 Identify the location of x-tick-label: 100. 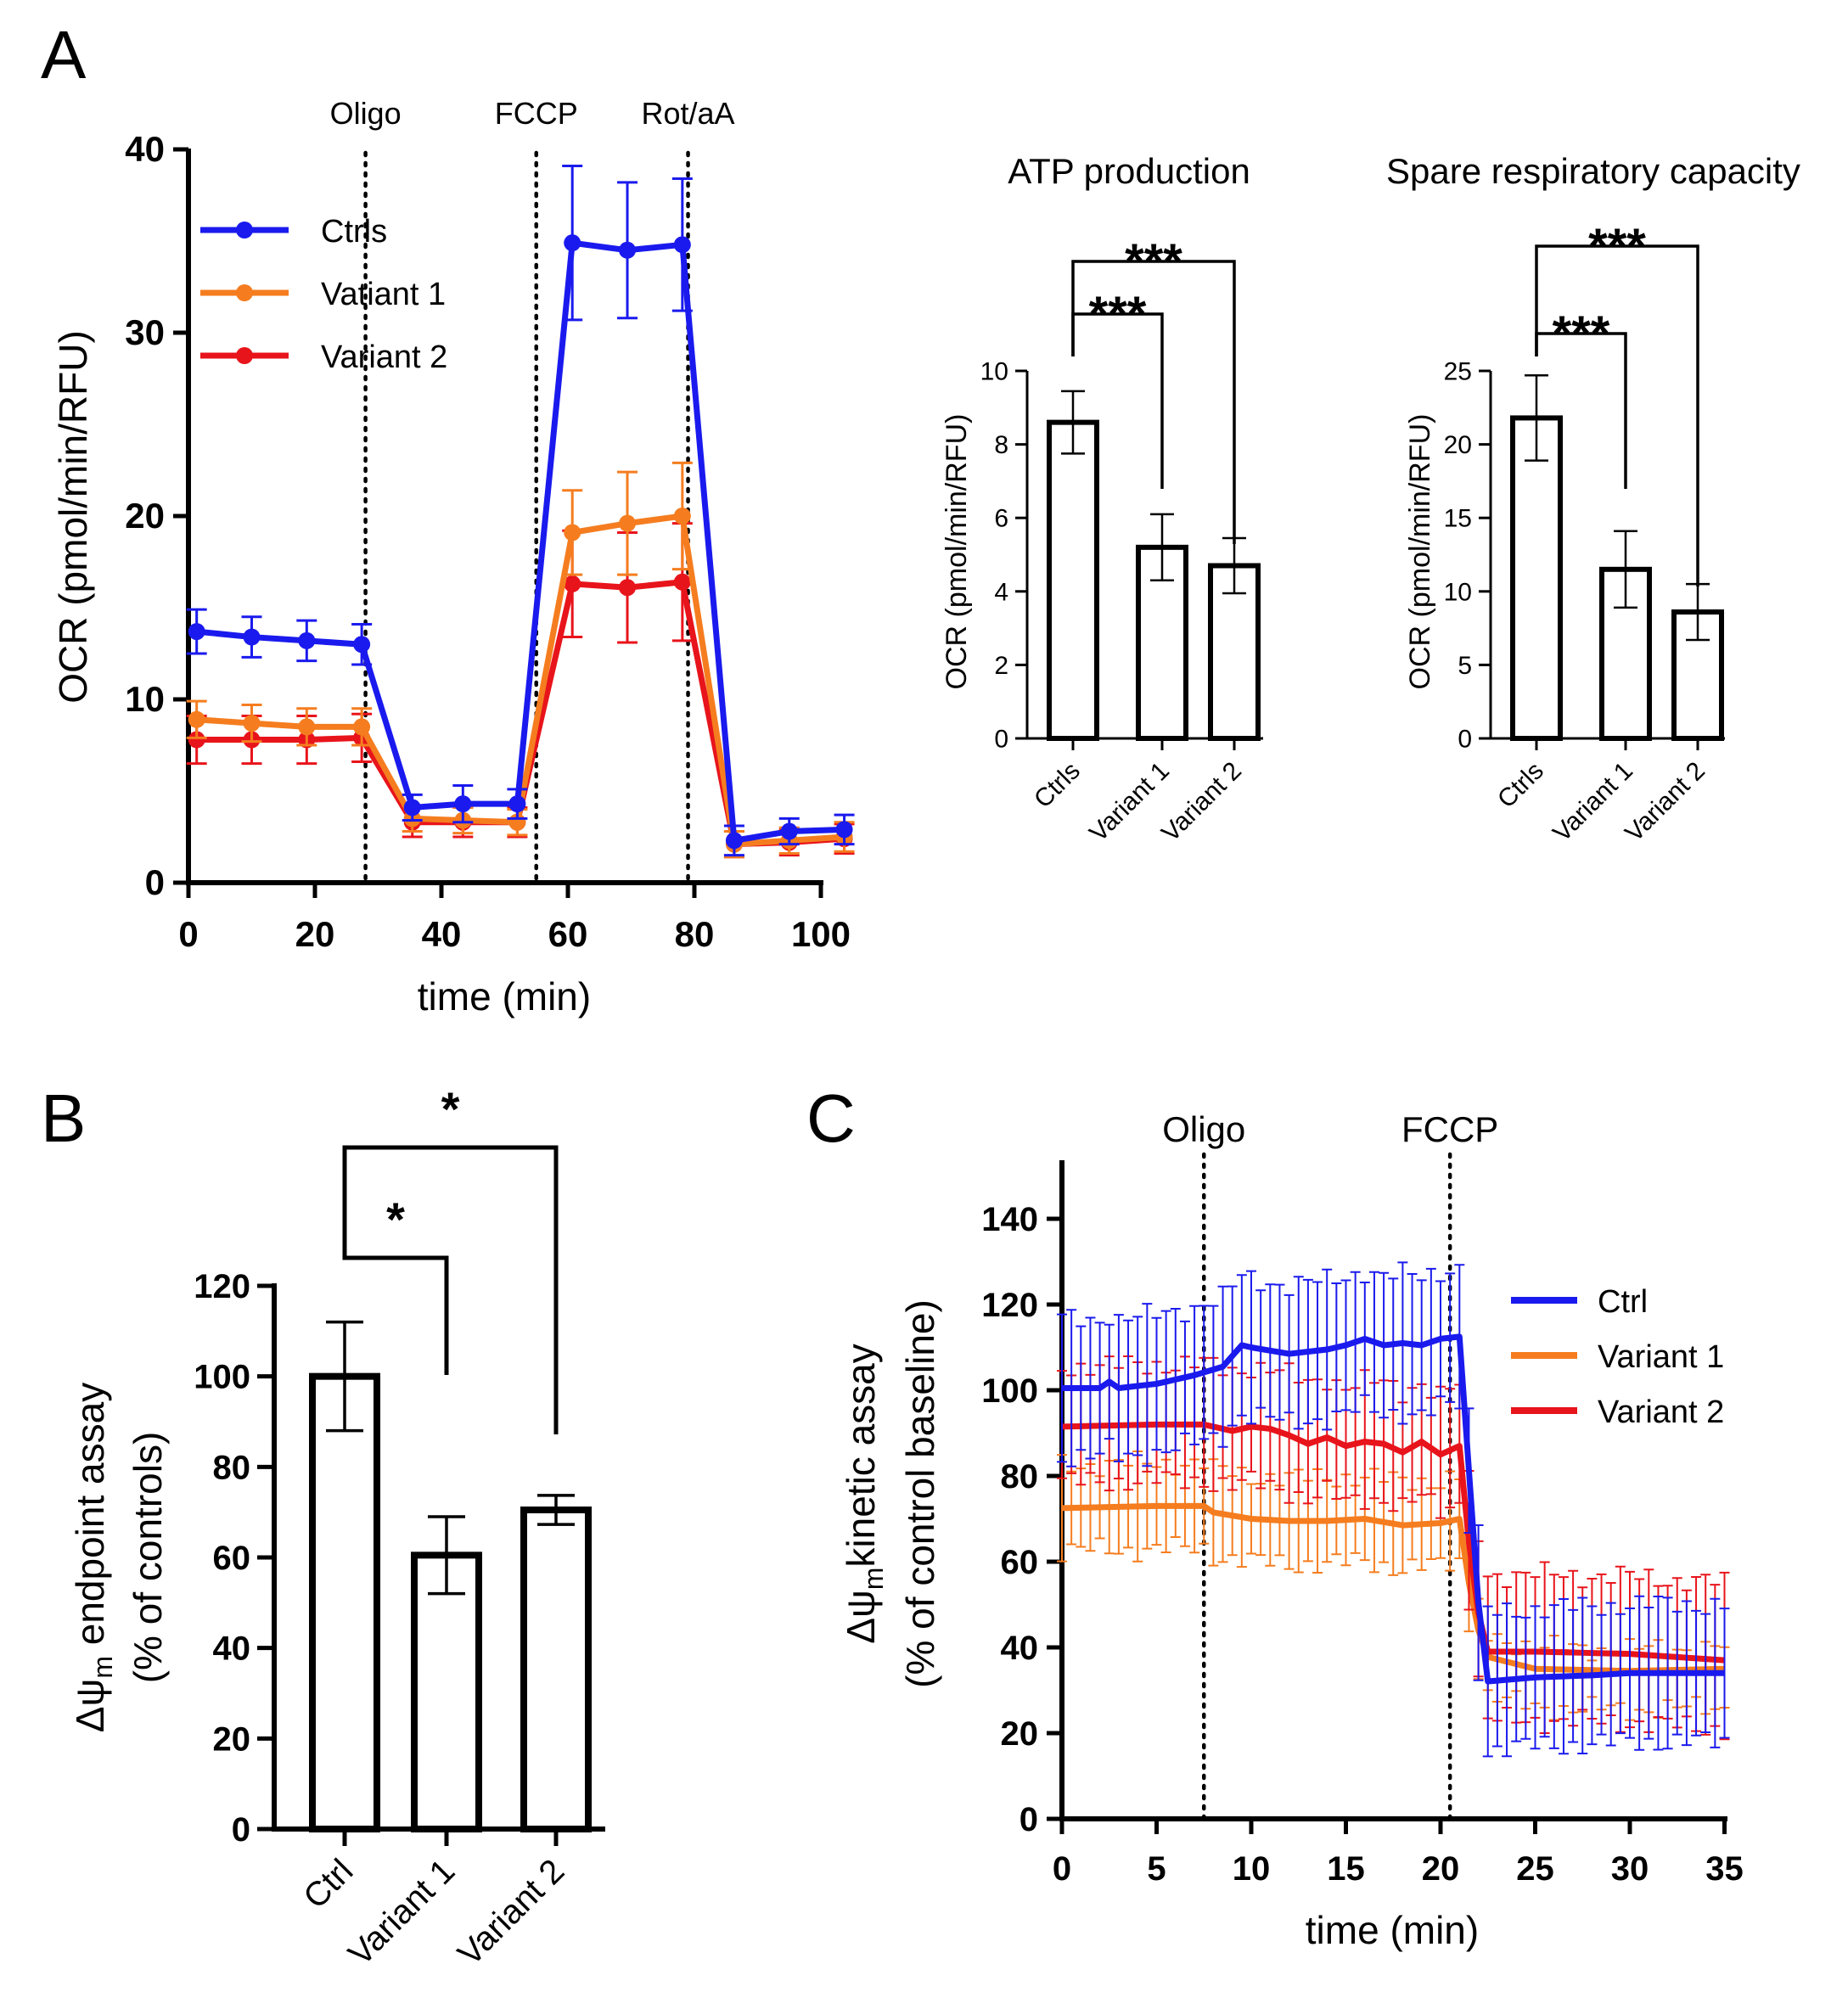
(821, 934).